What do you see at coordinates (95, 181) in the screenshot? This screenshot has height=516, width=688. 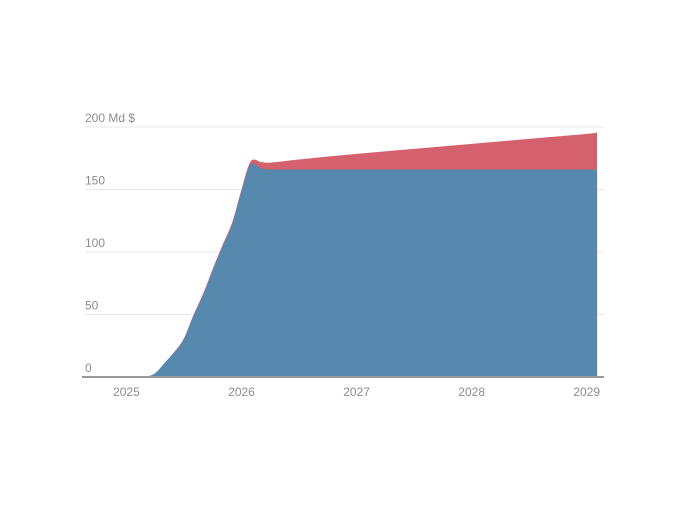 I see `y-axis-tick-label: 150` at bounding box center [95, 181].